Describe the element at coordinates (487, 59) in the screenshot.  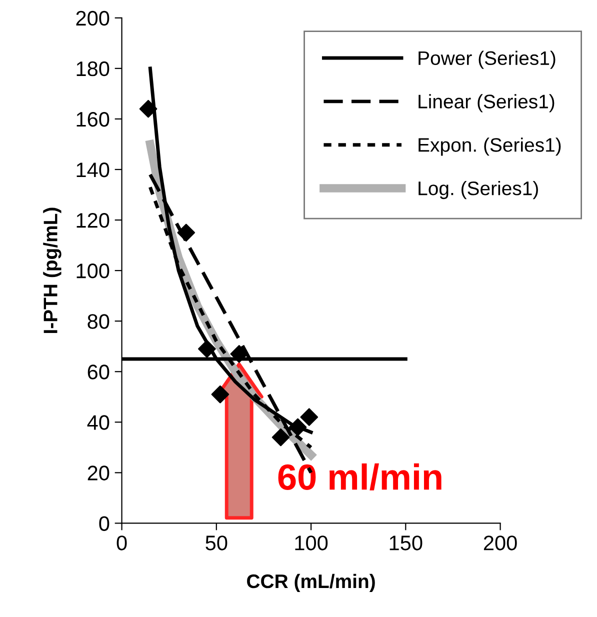
I see `legend-label: Power (Series1)` at that location.